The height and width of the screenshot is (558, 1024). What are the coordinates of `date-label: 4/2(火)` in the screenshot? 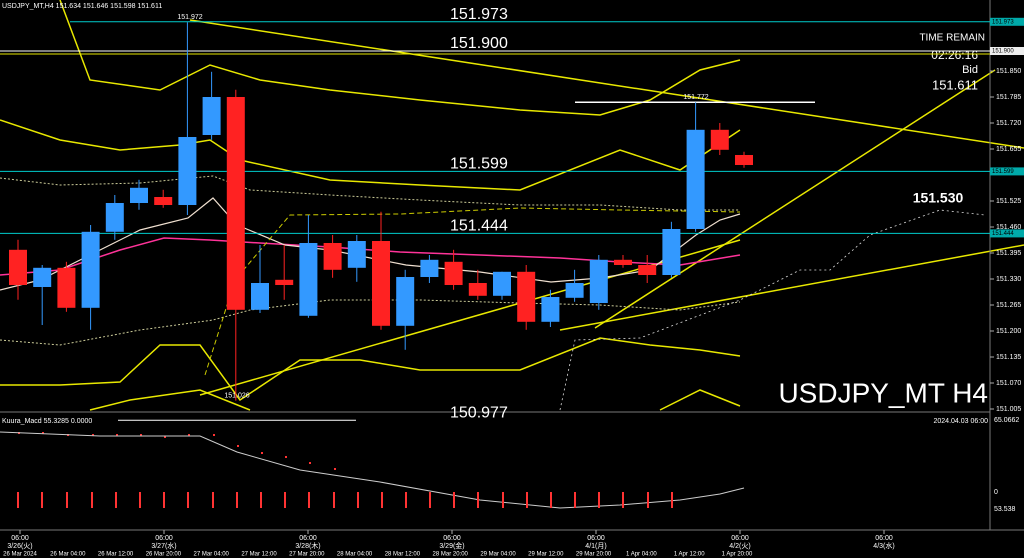 It's located at (739, 546).